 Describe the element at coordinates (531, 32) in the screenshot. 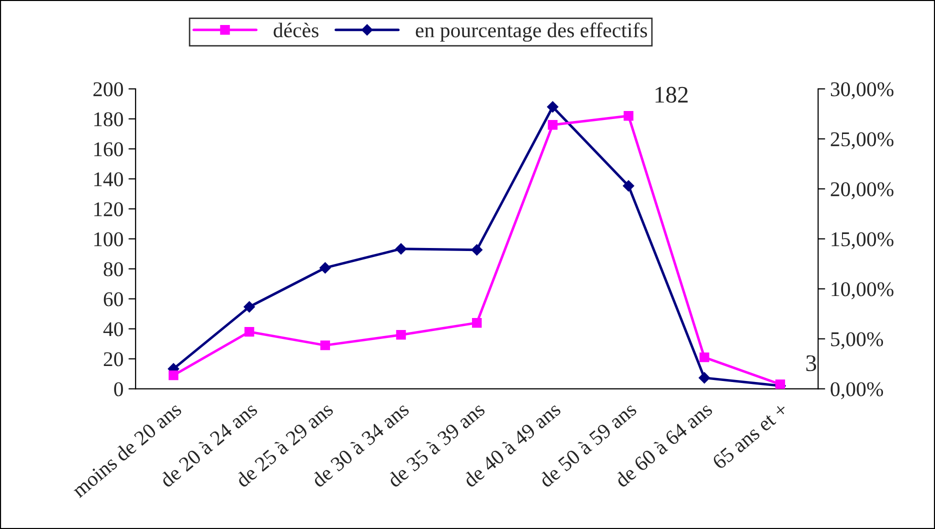

I see `legend-label: en pourcentage des effectifs` at that location.